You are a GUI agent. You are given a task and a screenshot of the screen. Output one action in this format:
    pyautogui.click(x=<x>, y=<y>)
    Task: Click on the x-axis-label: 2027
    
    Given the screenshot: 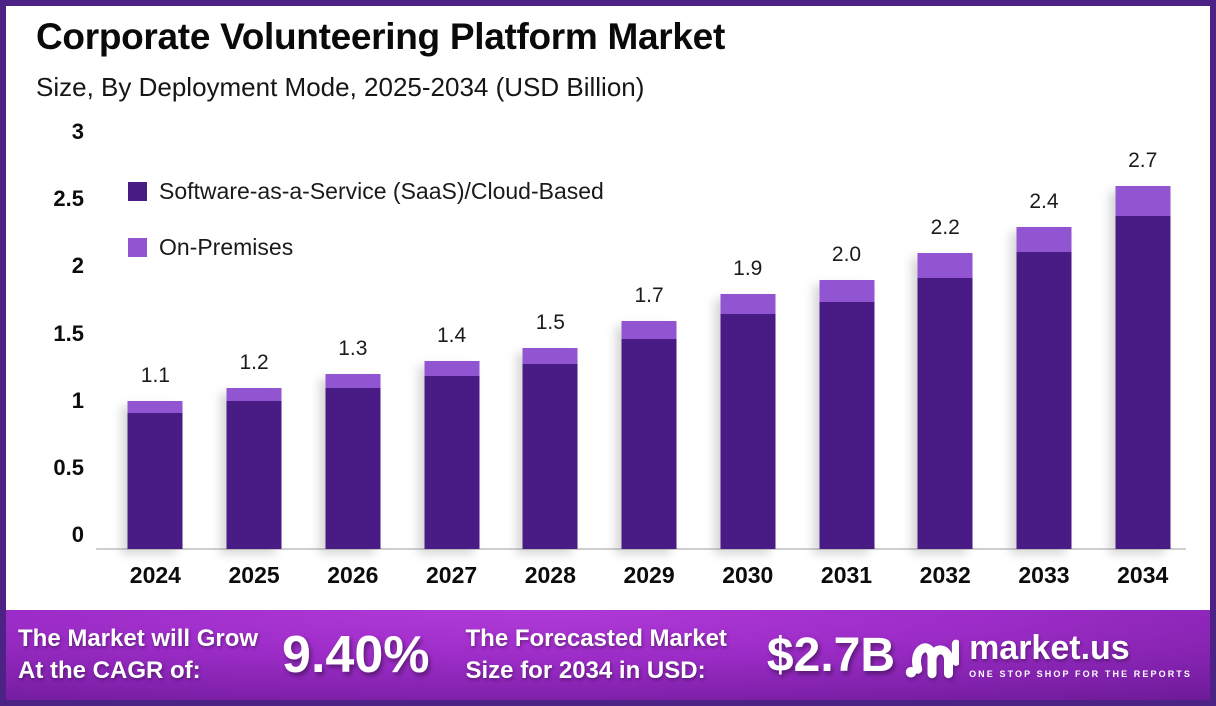 What is the action you would take?
    pyautogui.click(x=451, y=575)
    